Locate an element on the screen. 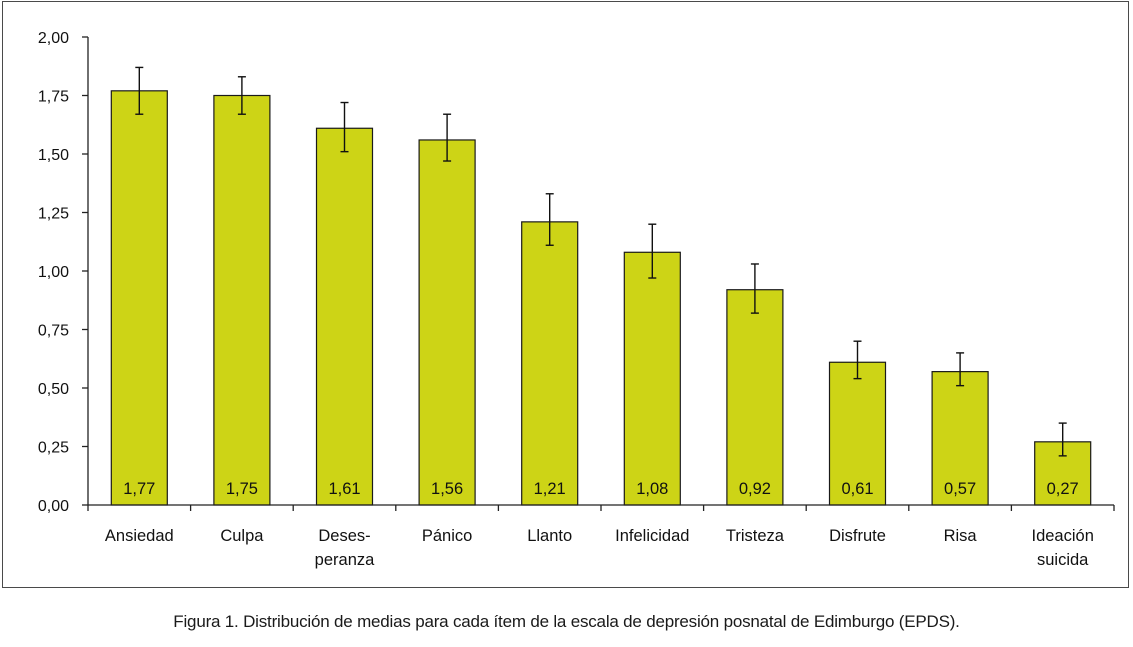 The width and height of the screenshot is (1133, 647). x-category-label: Llanto is located at coordinates (549, 536).